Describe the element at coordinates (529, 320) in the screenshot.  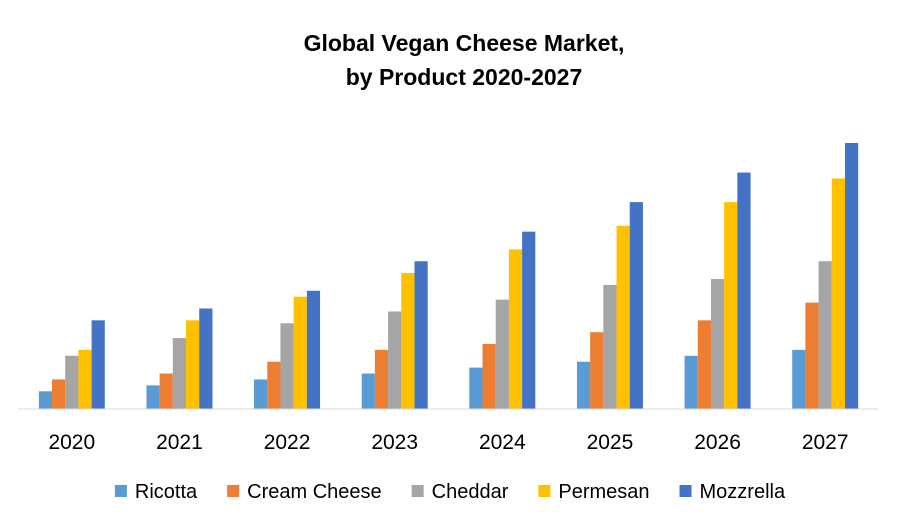
I see `bar-mozzrella-2024` at that location.